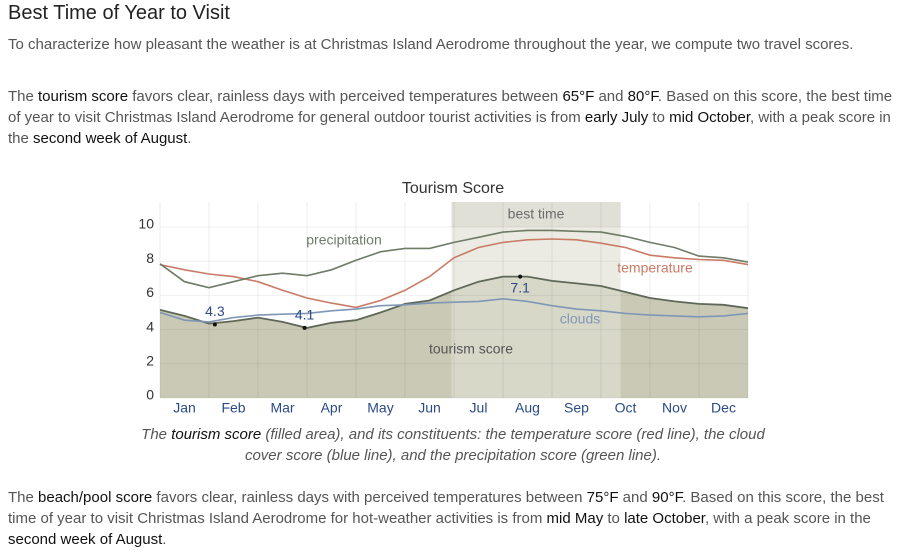  What do you see at coordinates (642, 96) in the screenshot?
I see `emphasis: 80°F` at bounding box center [642, 96].